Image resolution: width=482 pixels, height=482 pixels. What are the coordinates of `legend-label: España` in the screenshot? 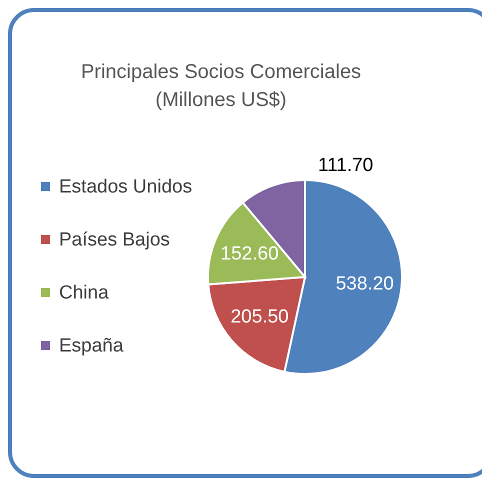 It's located at (91, 346).